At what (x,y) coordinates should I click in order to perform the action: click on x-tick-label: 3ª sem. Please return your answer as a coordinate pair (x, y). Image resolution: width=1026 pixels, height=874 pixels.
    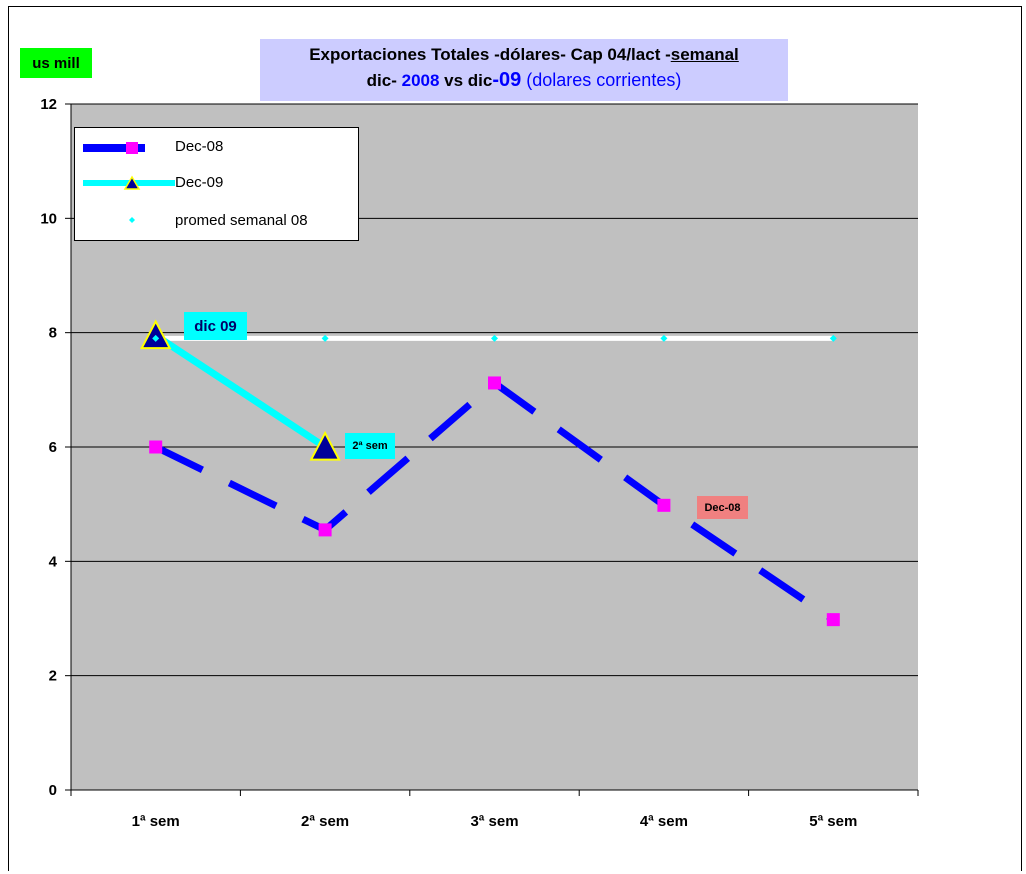
    Looking at the image, I should click on (494, 821).